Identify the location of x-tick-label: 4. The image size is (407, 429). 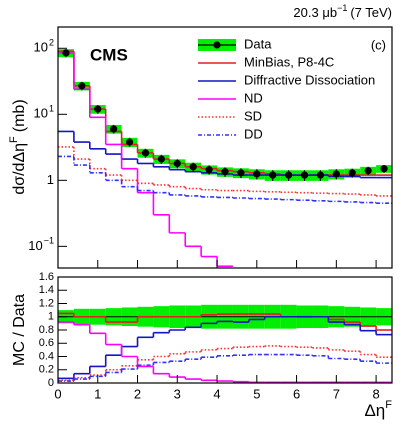
(216, 393).